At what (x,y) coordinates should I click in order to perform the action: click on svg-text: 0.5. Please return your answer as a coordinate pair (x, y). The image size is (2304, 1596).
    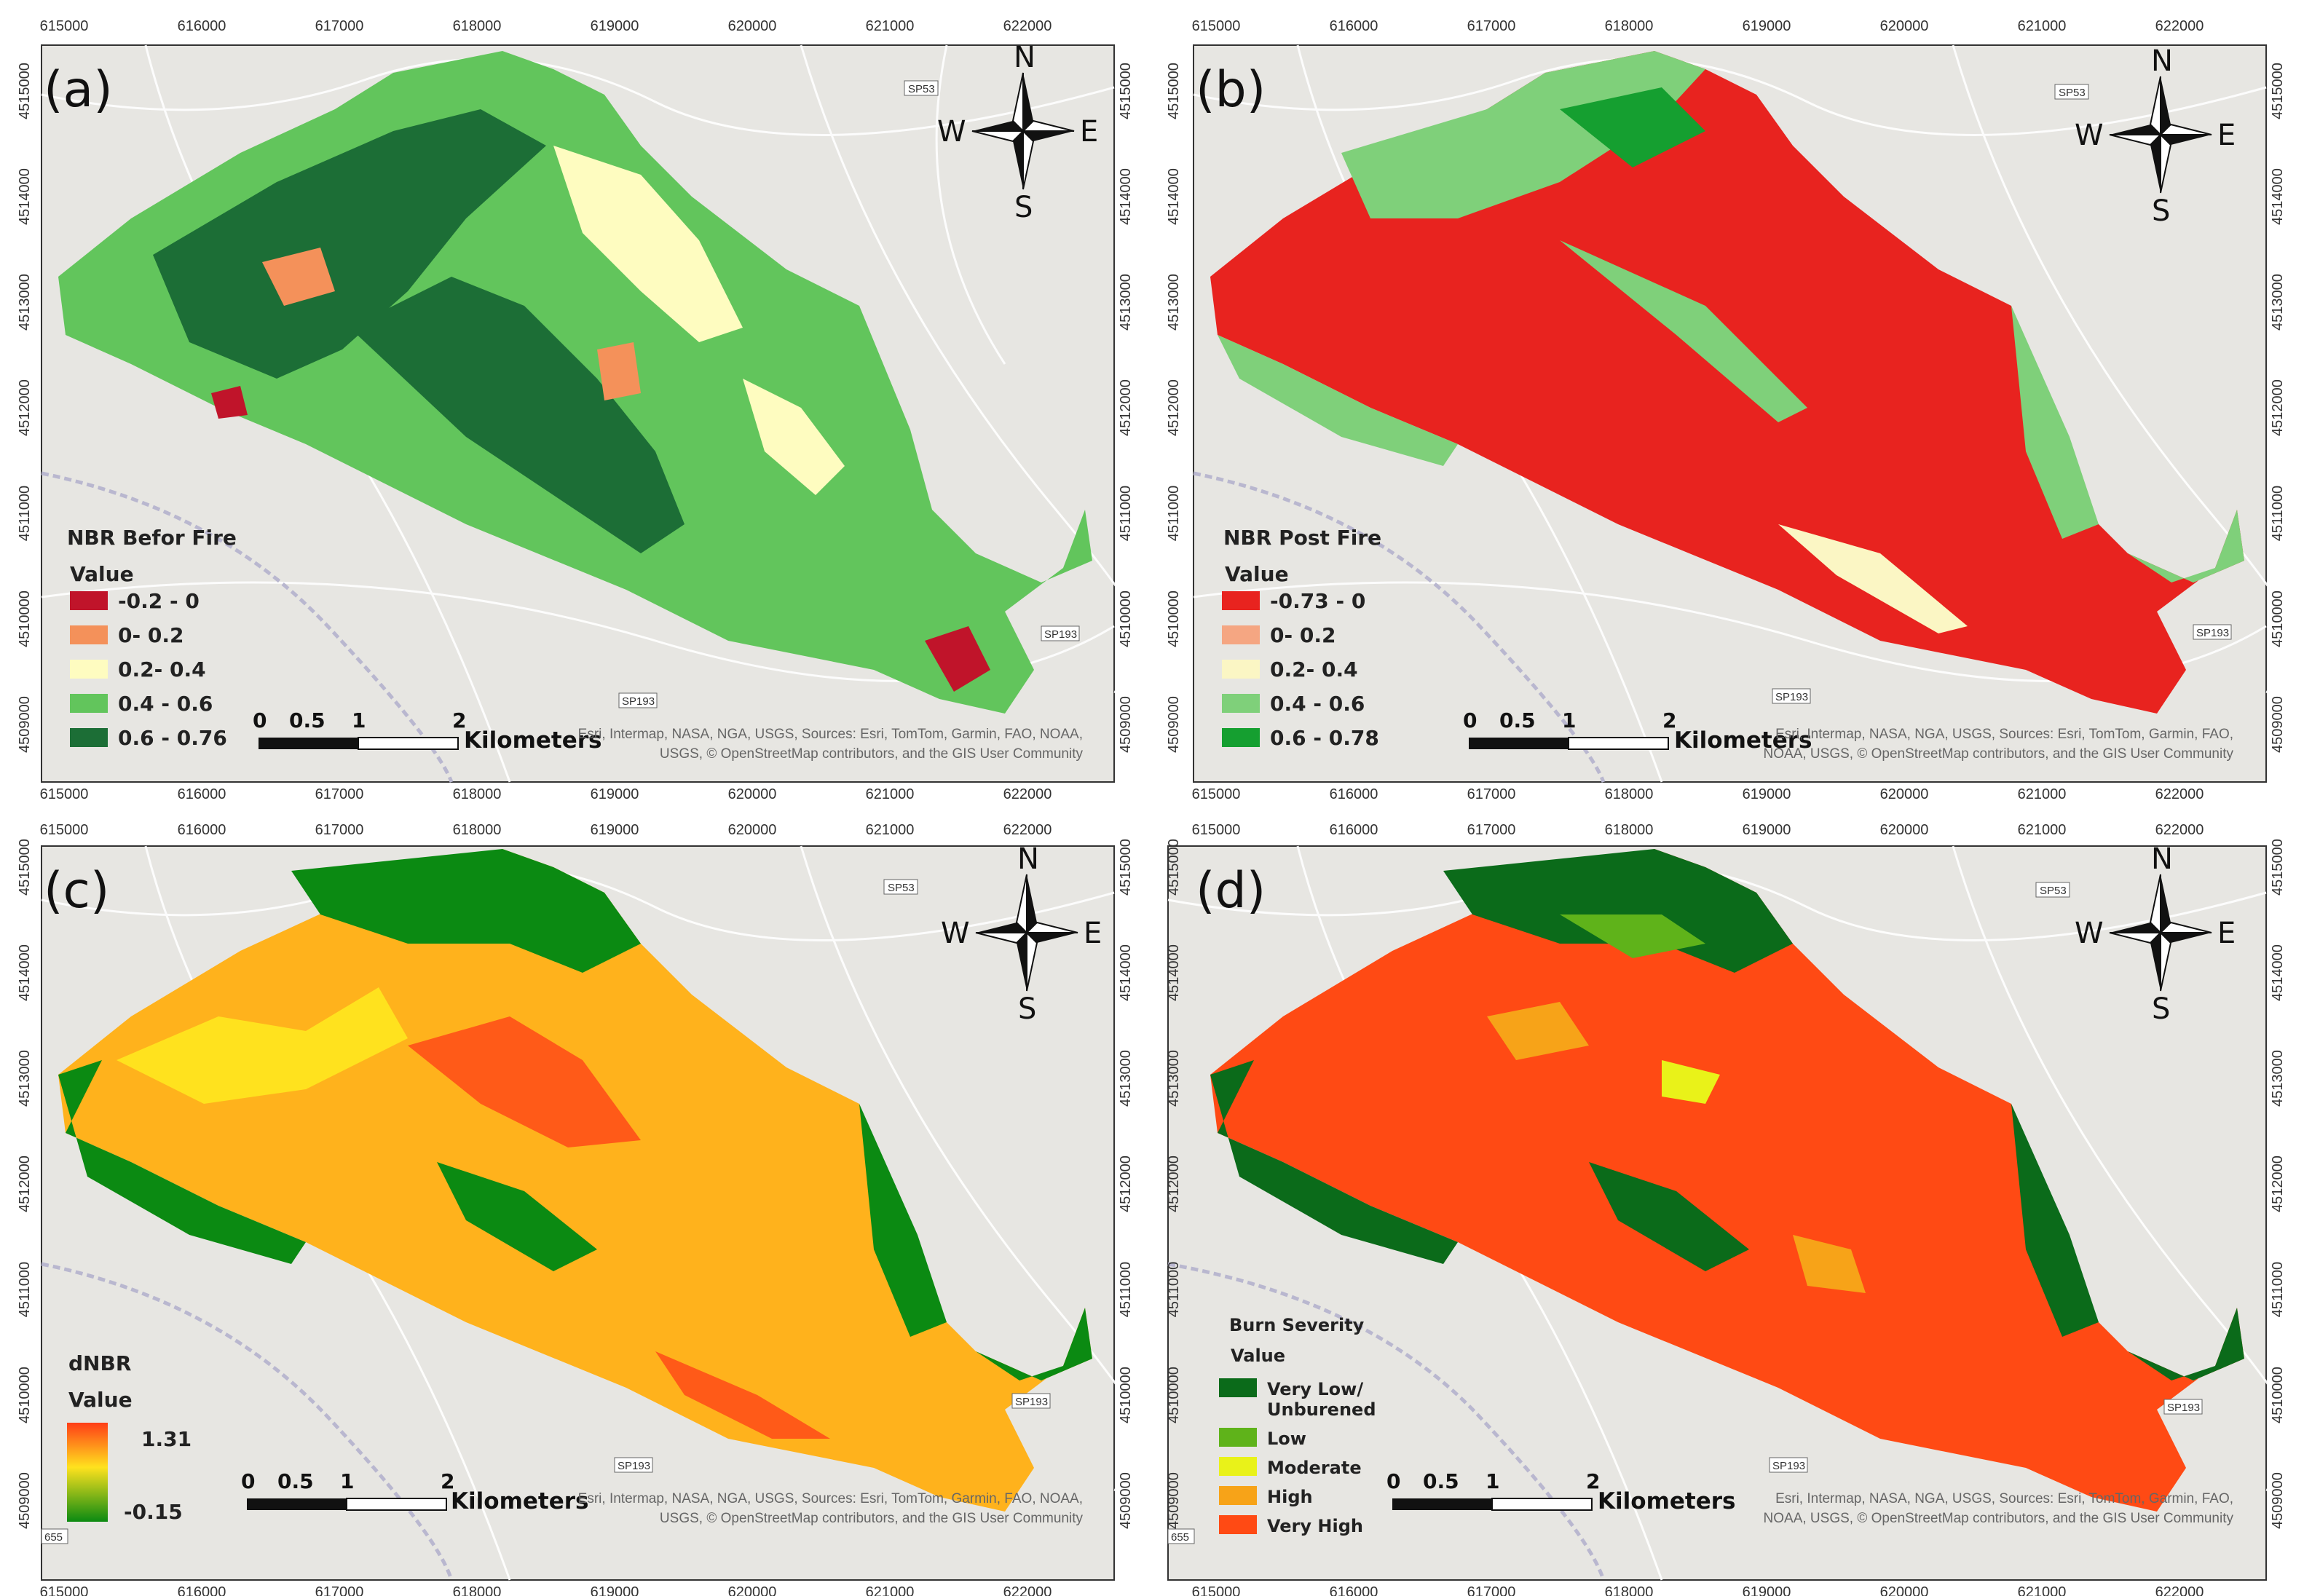
    Looking at the image, I should click on (1441, 1481).